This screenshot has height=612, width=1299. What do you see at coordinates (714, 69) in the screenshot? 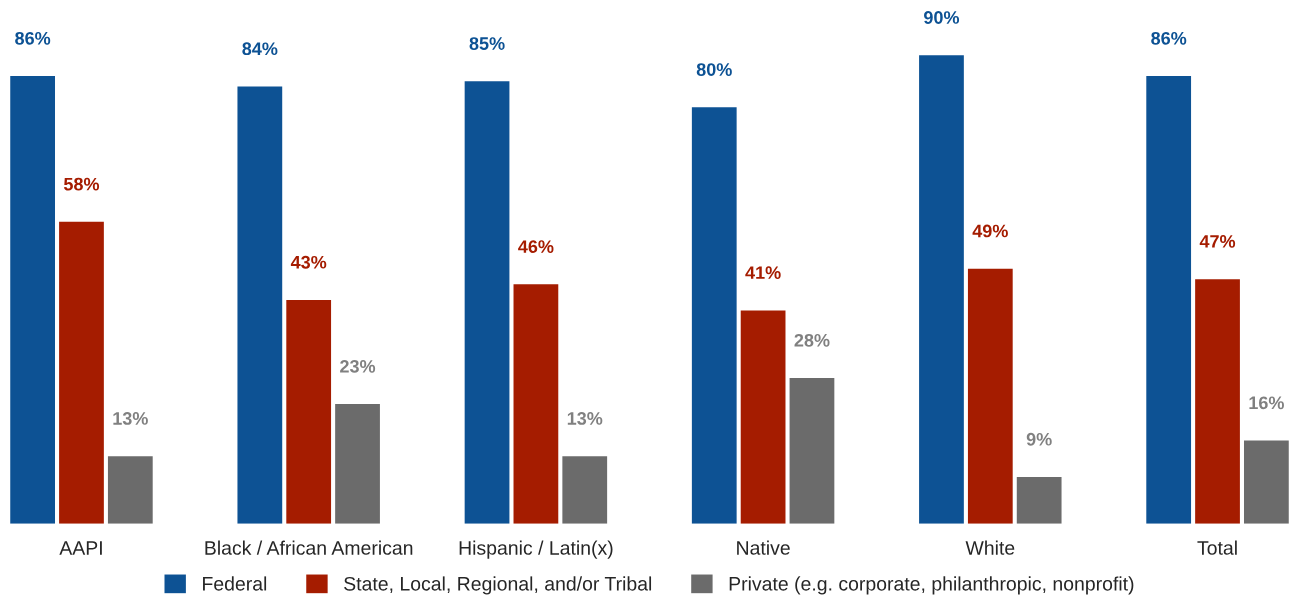
I see `data-label: 80%` at bounding box center [714, 69].